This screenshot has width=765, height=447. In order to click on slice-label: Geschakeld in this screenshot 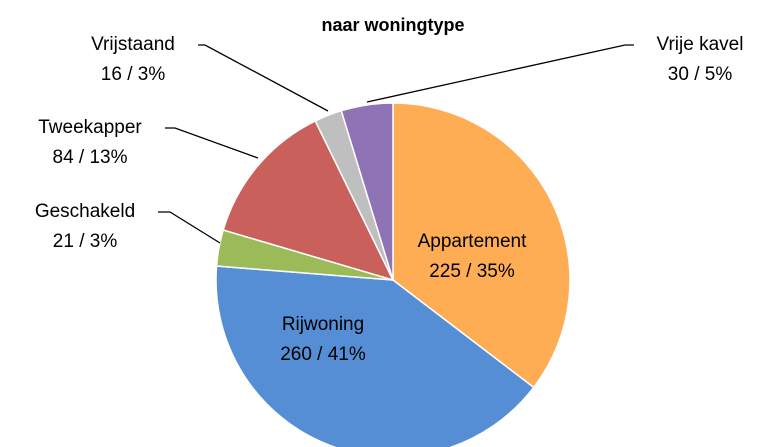, I will do `click(85, 211)`.